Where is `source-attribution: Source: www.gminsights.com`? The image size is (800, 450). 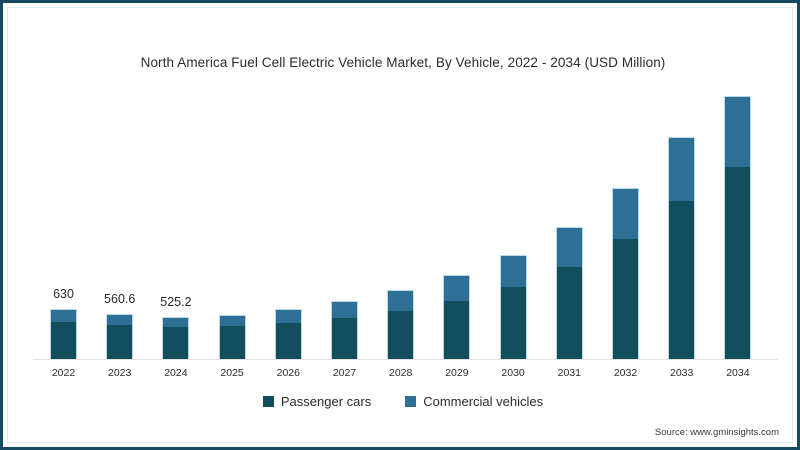 source-attribution: Source: www.gminsights.com is located at coordinates (716, 432).